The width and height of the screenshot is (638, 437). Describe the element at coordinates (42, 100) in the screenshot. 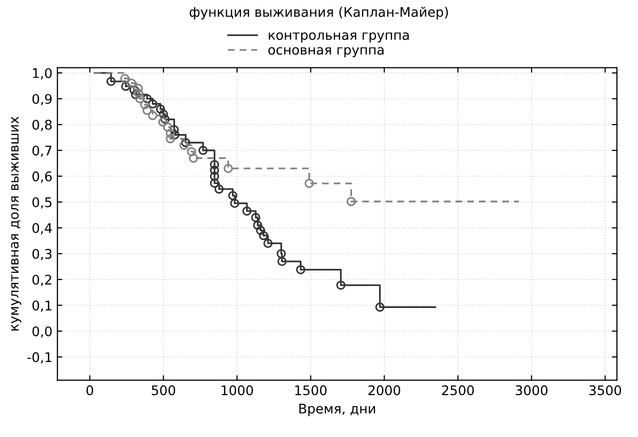

I see `y-tick-label: 0,9` at that location.